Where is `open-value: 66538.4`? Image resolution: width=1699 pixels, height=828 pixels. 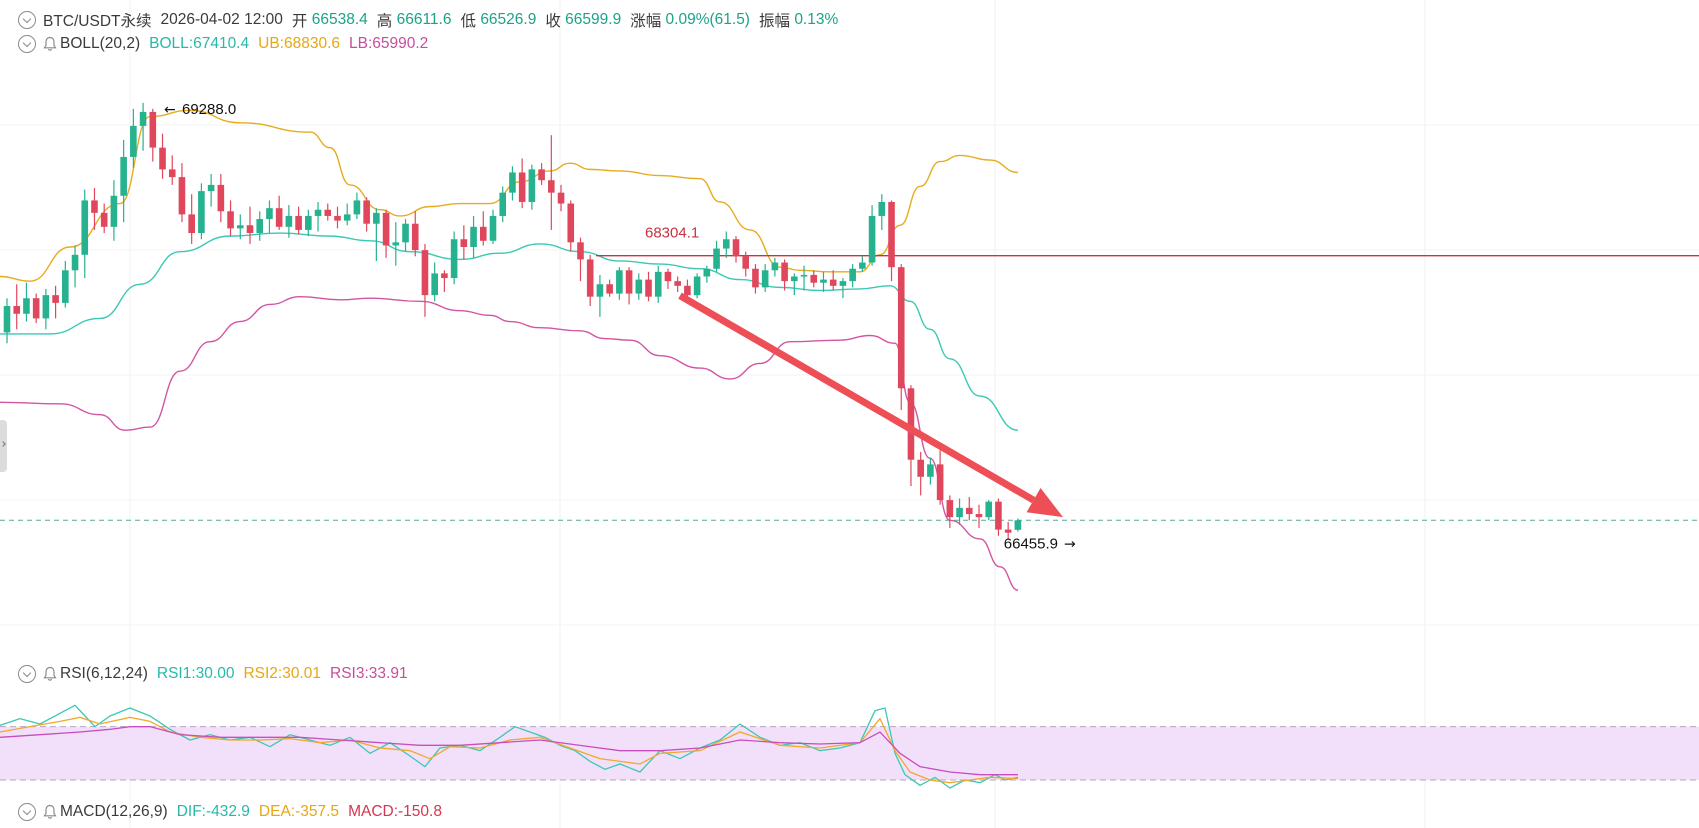
open-value: 66538.4 is located at coordinates (339, 19).